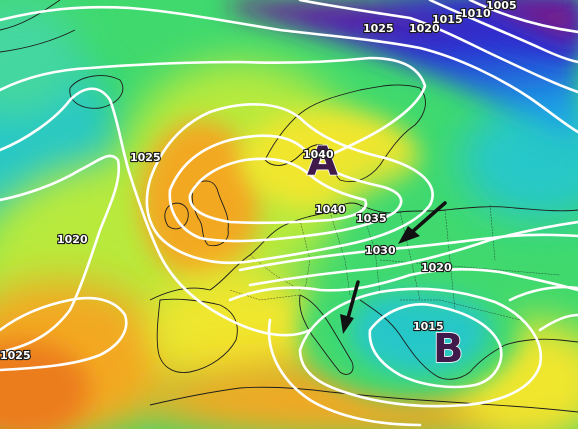 The image size is (578, 429). Describe the element at coordinates (380, 250) in the screenshot. I see `isobar-label: 1030` at that location.